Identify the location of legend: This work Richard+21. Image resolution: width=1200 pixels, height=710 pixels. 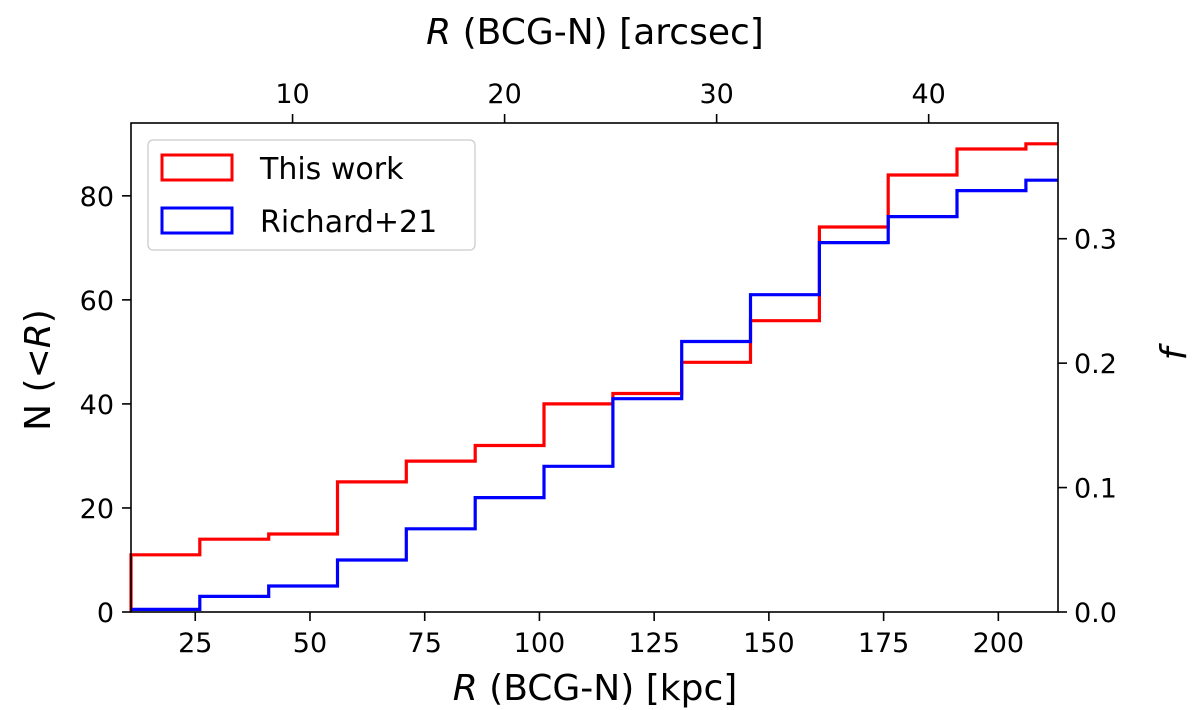
(311, 195).